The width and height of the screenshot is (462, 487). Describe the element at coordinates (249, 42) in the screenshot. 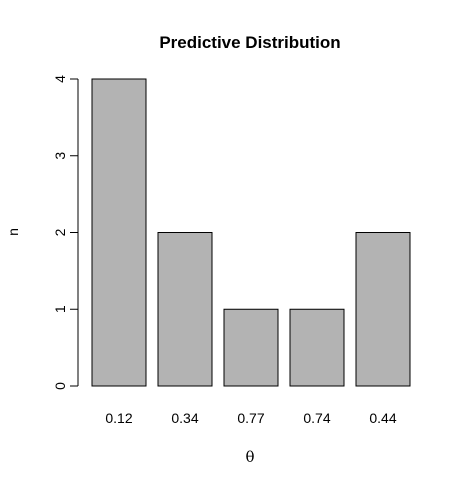

I see `chart-title: Predictive Distribution` at that location.